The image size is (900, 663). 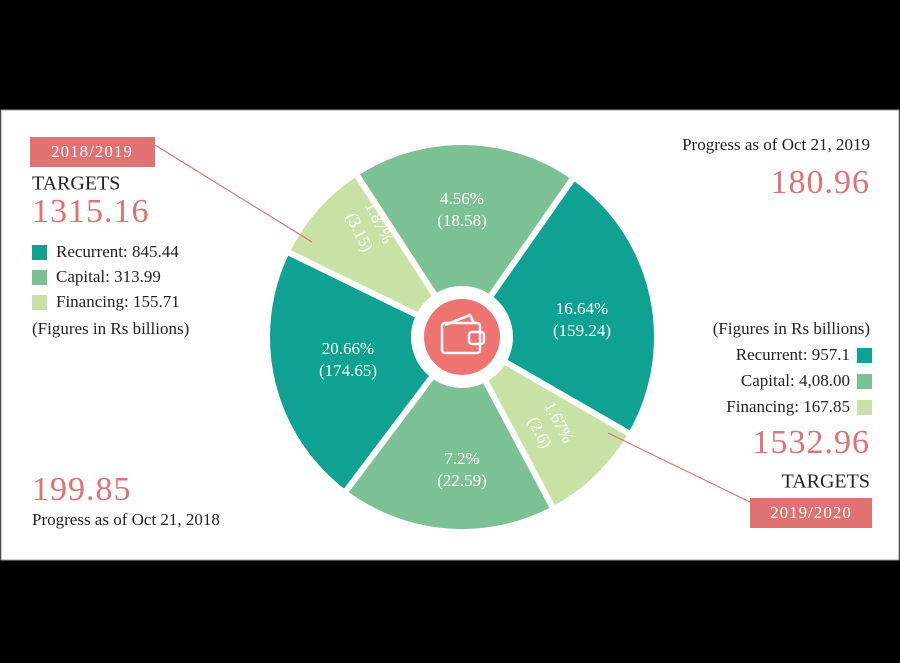 I want to click on period: 2019/2020, so click(x=811, y=512).